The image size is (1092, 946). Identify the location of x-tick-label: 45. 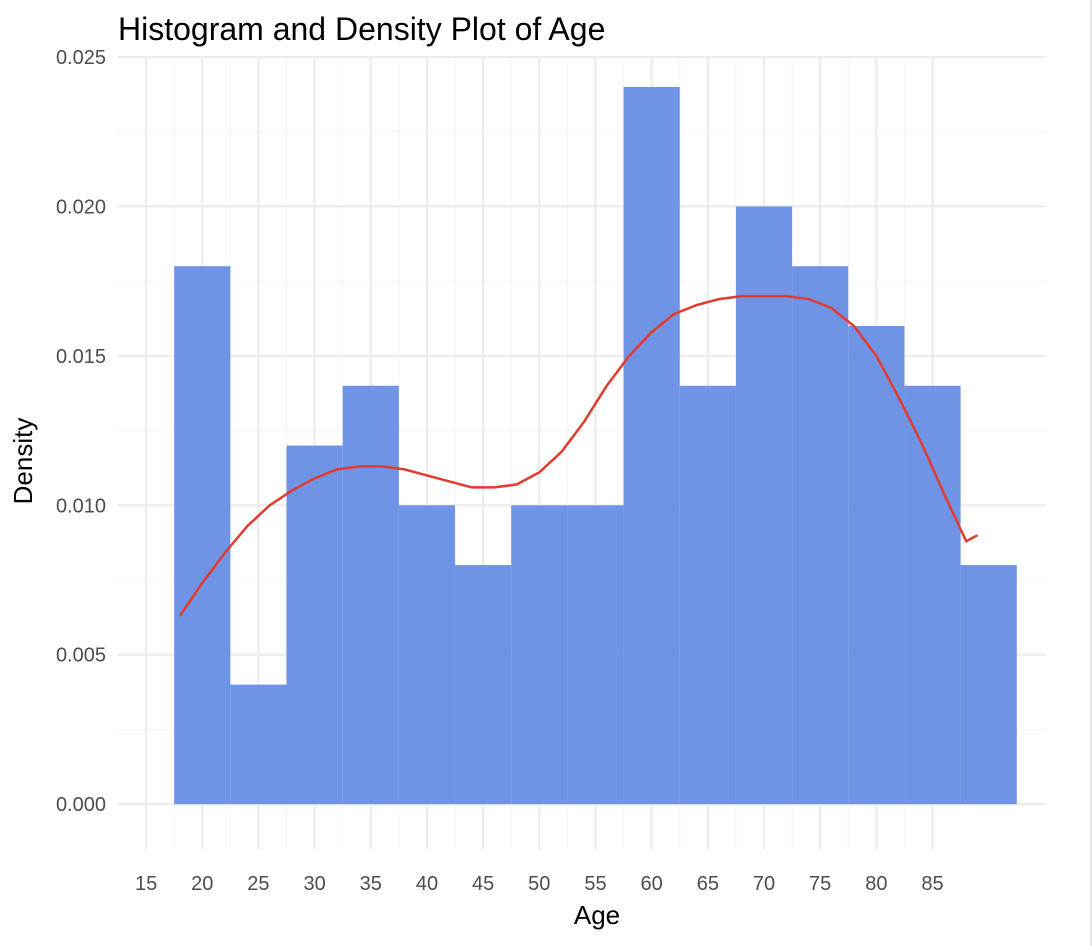
(483, 884).